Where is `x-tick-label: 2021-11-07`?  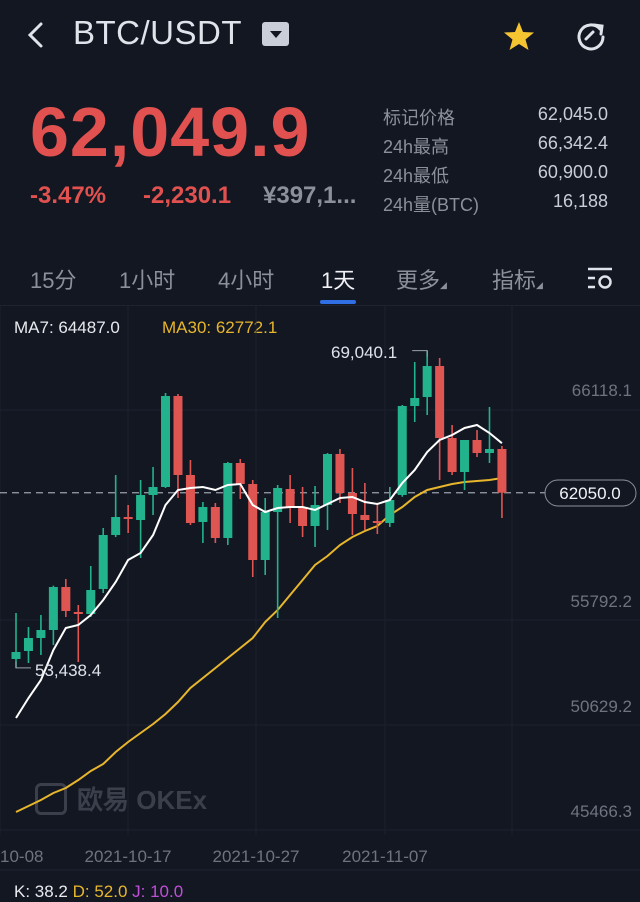
x-tick-label: 2021-11-07 is located at coordinates (385, 856).